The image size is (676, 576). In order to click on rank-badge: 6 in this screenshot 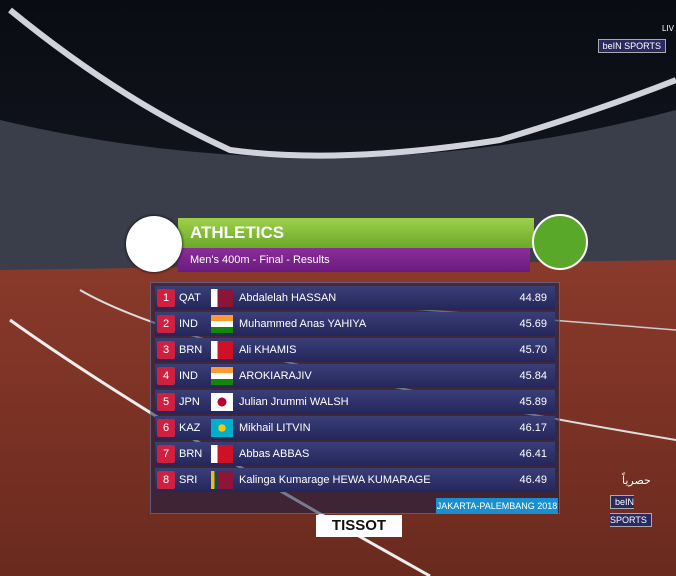, I will do `click(166, 428)`.